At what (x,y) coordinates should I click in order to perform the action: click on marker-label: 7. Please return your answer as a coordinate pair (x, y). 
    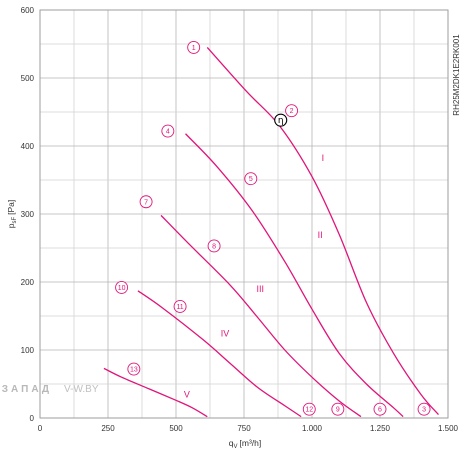
    Looking at the image, I should click on (146, 202).